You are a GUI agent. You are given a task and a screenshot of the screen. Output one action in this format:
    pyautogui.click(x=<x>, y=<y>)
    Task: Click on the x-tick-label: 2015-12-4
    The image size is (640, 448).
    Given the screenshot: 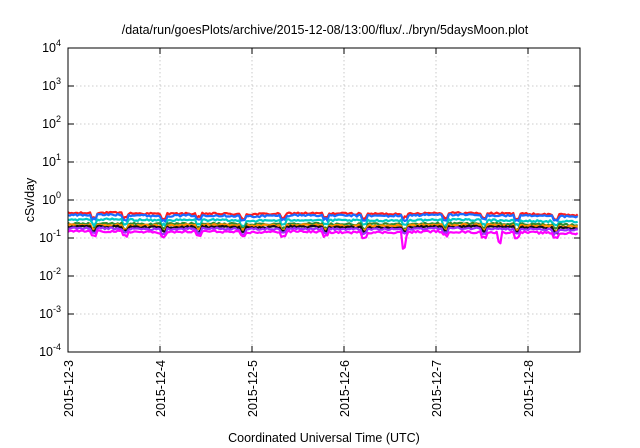 What is the action you would take?
    pyautogui.click(x=161, y=388)
    